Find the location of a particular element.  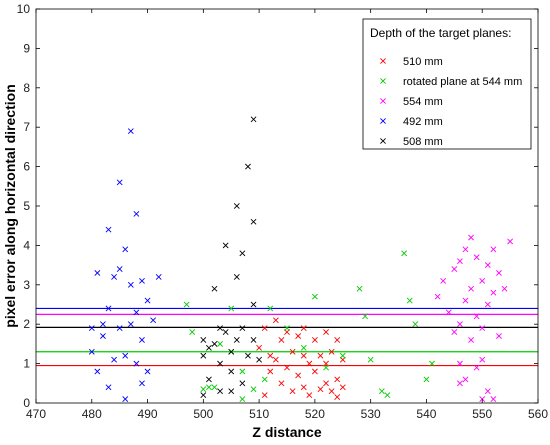

legend-entry-label: 510 mm is located at coordinates (423, 62).